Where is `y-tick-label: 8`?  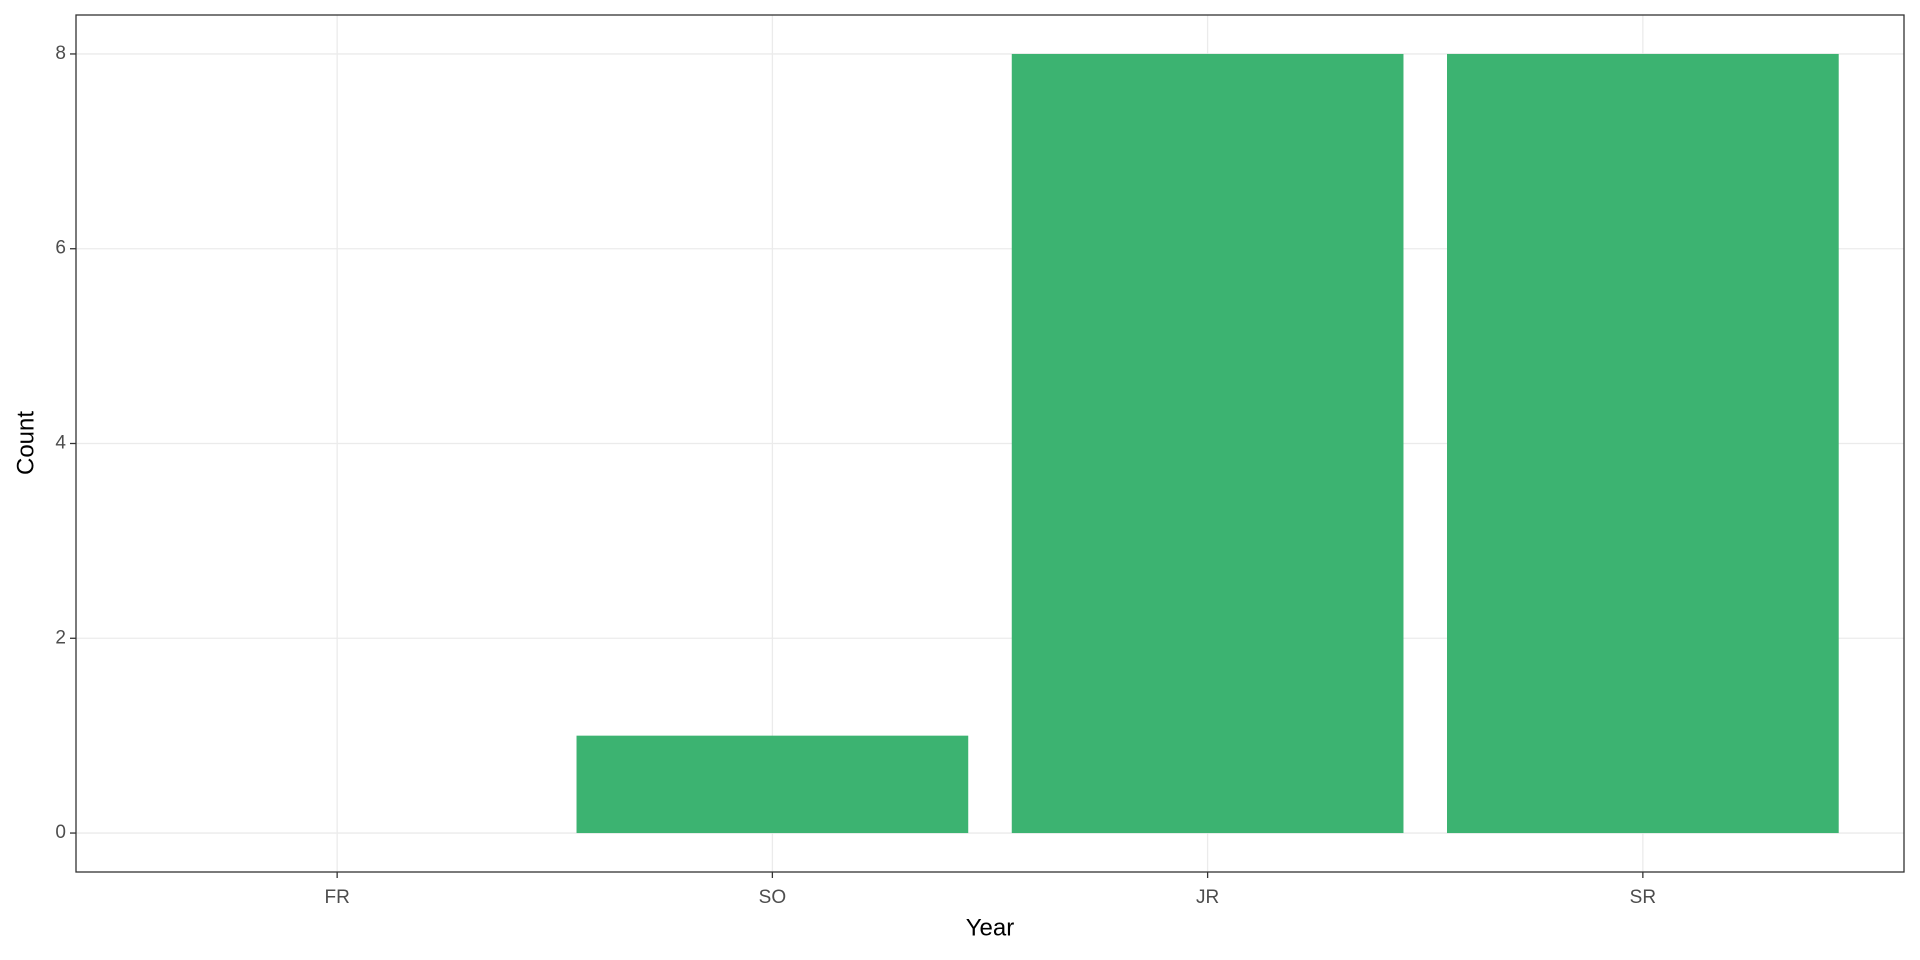
y-tick-label: 8 is located at coordinates (60, 53).